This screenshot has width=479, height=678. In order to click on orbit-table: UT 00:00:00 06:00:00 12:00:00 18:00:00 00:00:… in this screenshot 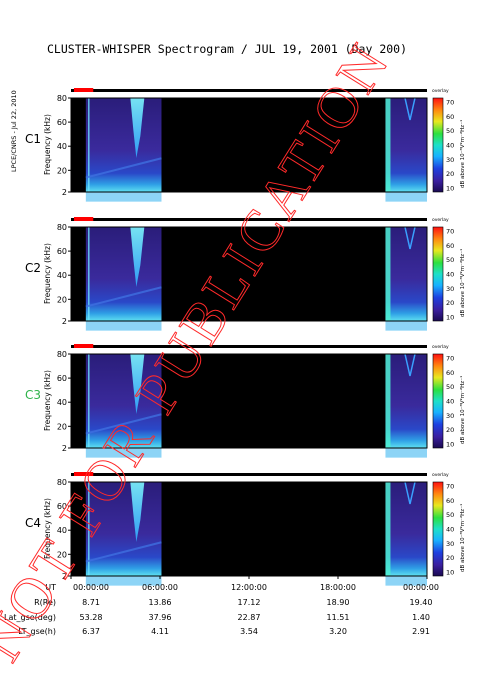, I will do `click(221, 609)`.